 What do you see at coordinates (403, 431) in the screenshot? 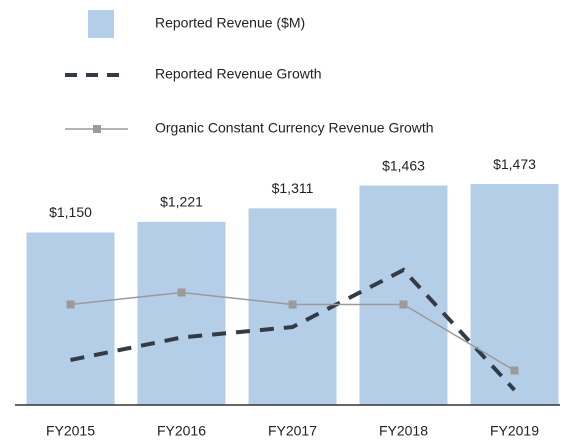
I see `x-tick-label: FY2018` at bounding box center [403, 431].